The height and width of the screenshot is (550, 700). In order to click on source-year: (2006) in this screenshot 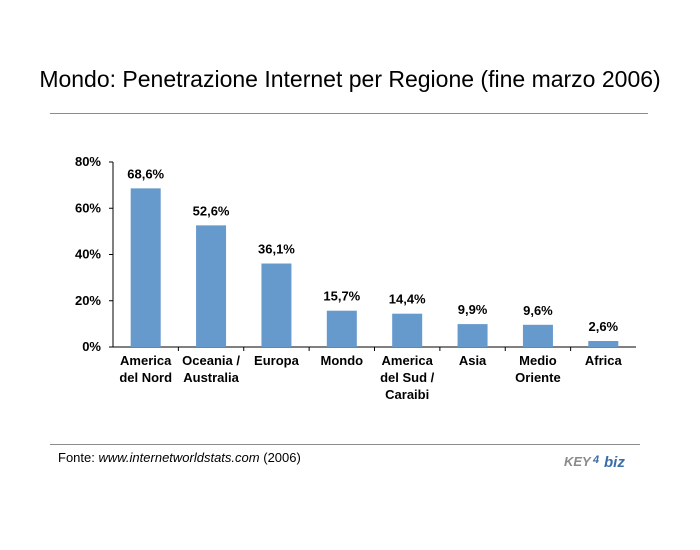, I will do `click(282, 457)`.